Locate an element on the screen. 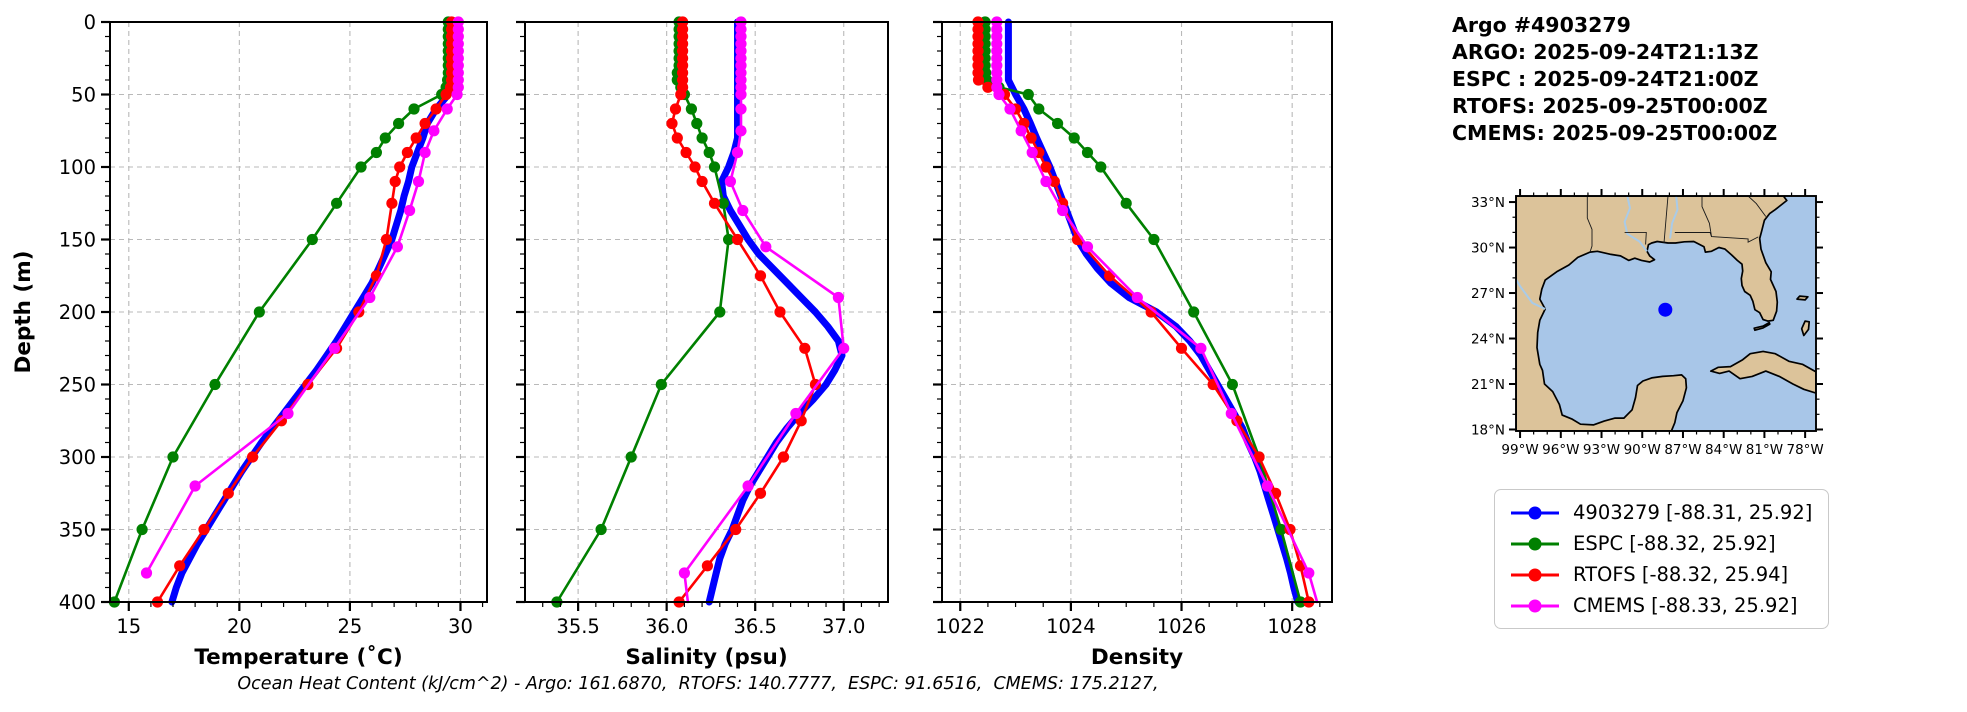 This screenshot has width=1967, height=712. info-line-1: ARGO: 2025-09-24T21:13Z is located at coordinates (1605, 52).